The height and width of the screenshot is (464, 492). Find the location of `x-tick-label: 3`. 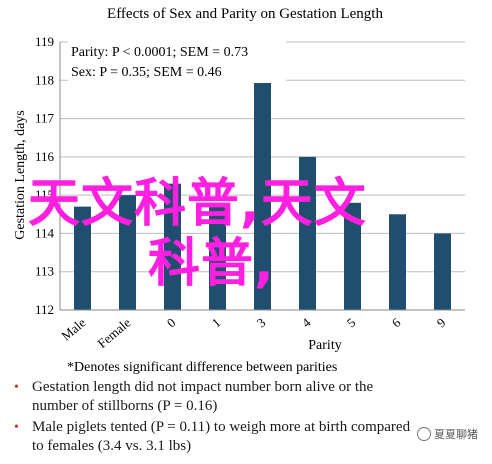

x-tick-label: 3 is located at coordinates (261, 323).